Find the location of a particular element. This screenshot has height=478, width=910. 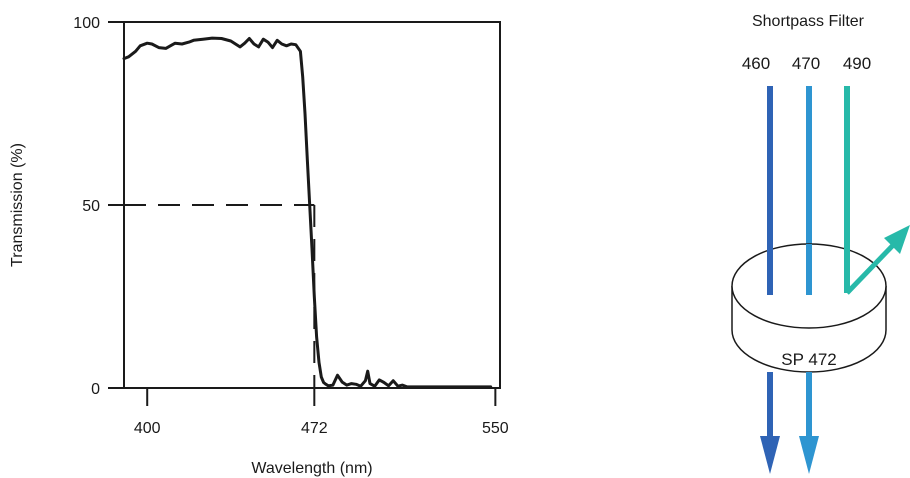

x-tick-label: 472 is located at coordinates (314, 428).